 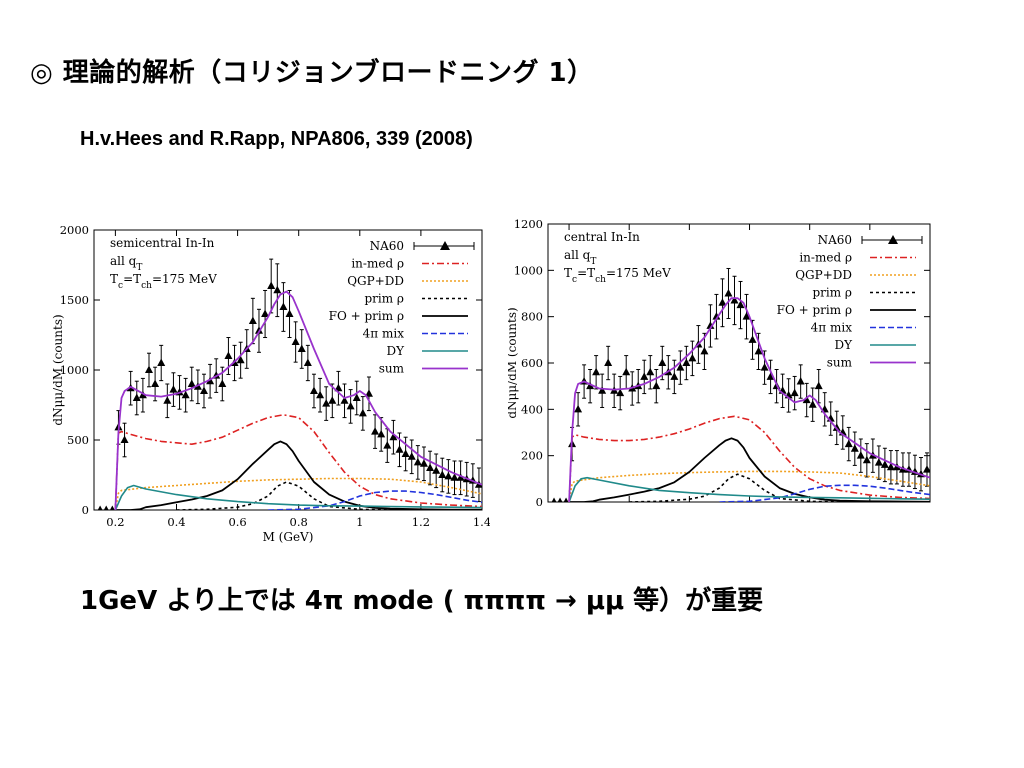 What do you see at coordinates (481, 522) in the screenshot?
I see `chart1-xtick-label: 1.4` at bounding box center [481, 522].